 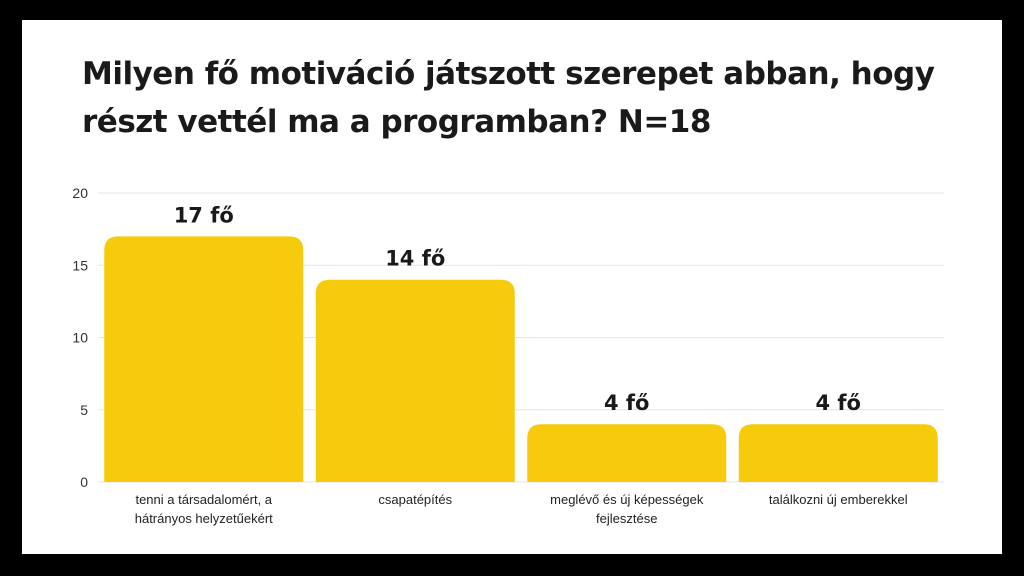 What do you see at coordinates (204, 215) in the screenshot?
I see `data-label: 17 fő` at bounding box center [204, 215].